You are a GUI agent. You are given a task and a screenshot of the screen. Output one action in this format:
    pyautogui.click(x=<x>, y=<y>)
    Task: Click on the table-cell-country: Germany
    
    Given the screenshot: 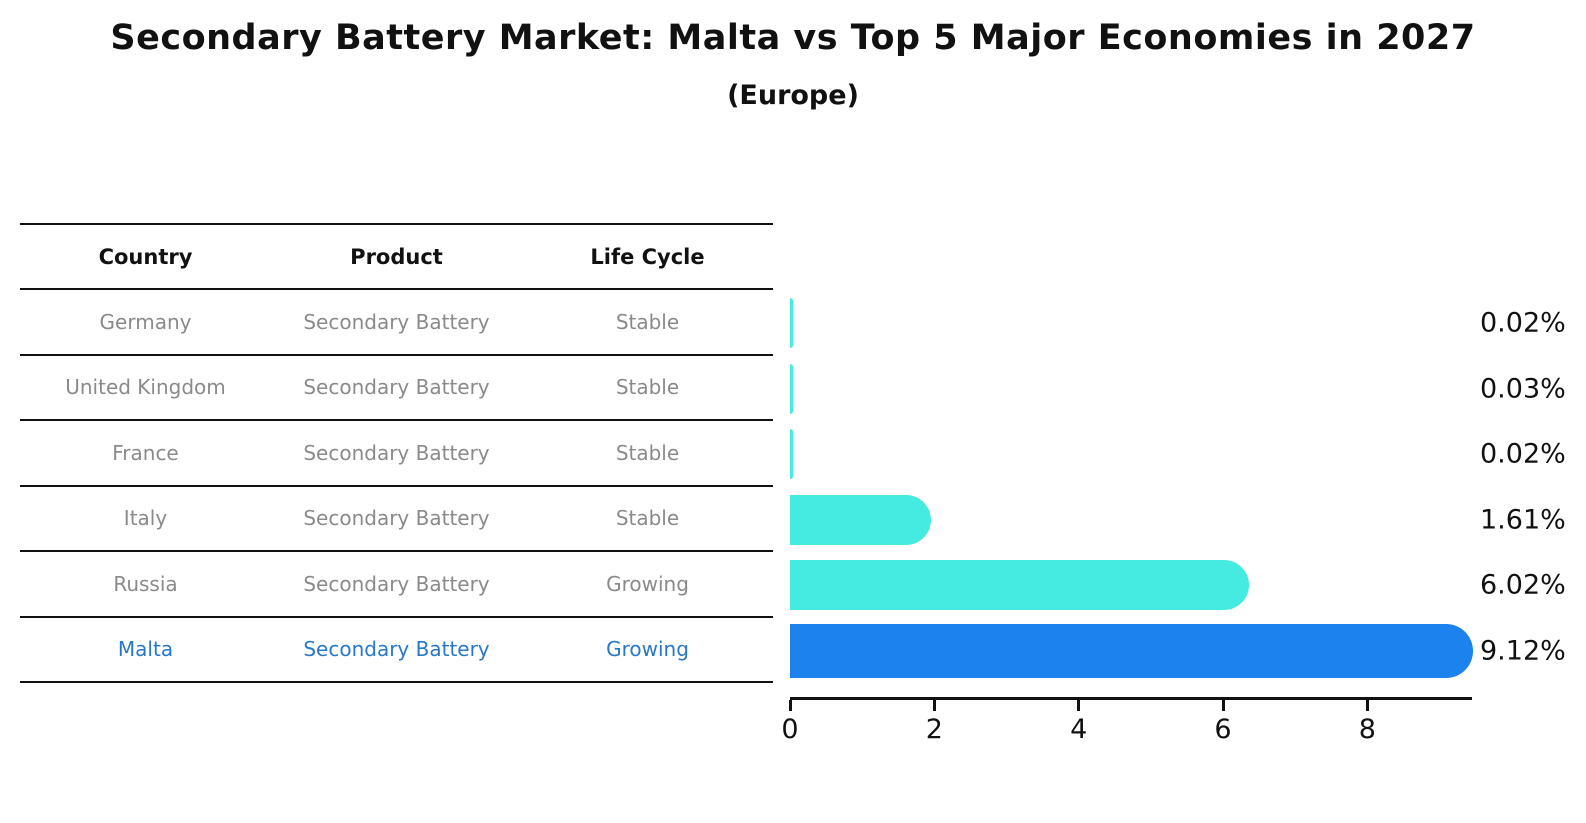 What is the action you would take?
    pyautogui.click(x=145, y=321)
    